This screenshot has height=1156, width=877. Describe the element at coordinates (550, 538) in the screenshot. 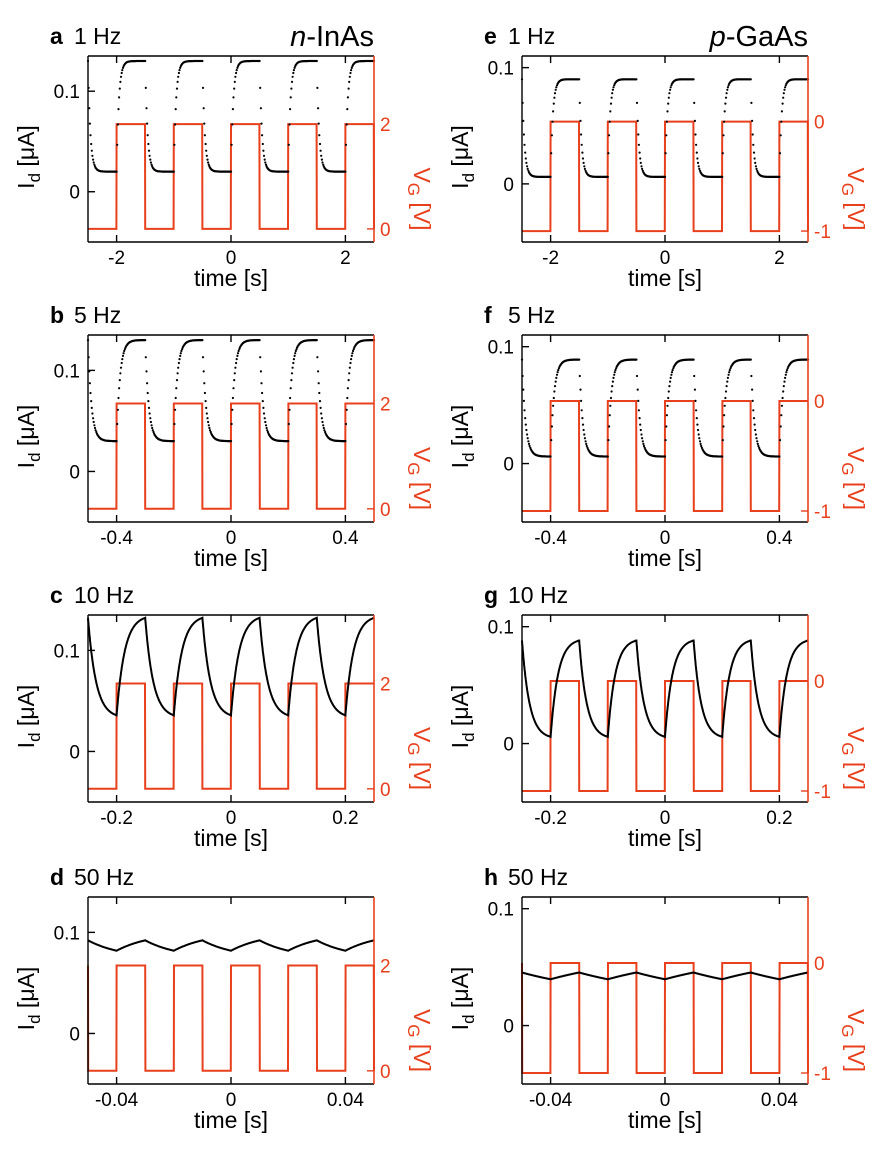

I see `x-tick-label: -0.4` at that location.